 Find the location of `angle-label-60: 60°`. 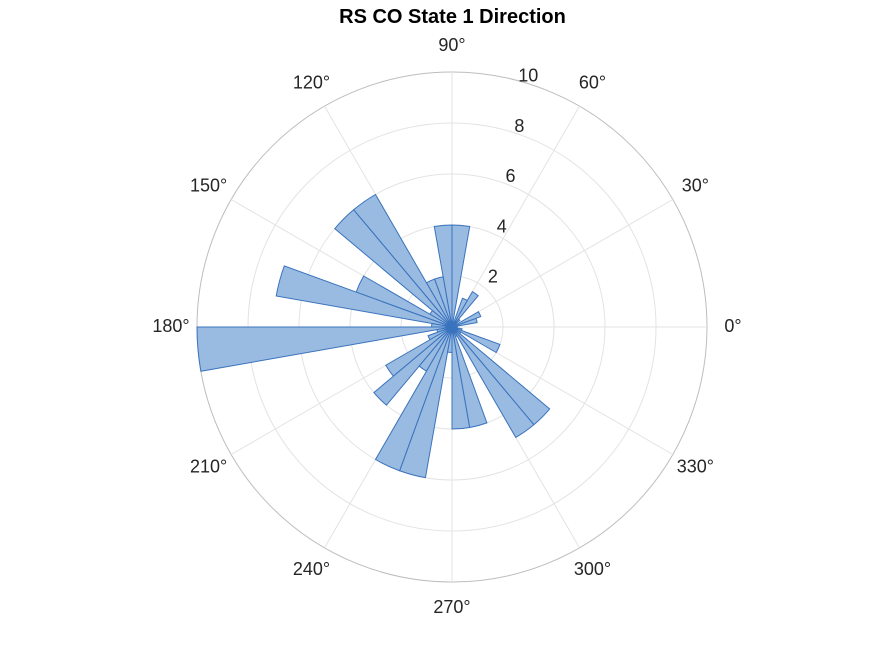

angle-label-60: 60° is located at coordinates (592, 82).